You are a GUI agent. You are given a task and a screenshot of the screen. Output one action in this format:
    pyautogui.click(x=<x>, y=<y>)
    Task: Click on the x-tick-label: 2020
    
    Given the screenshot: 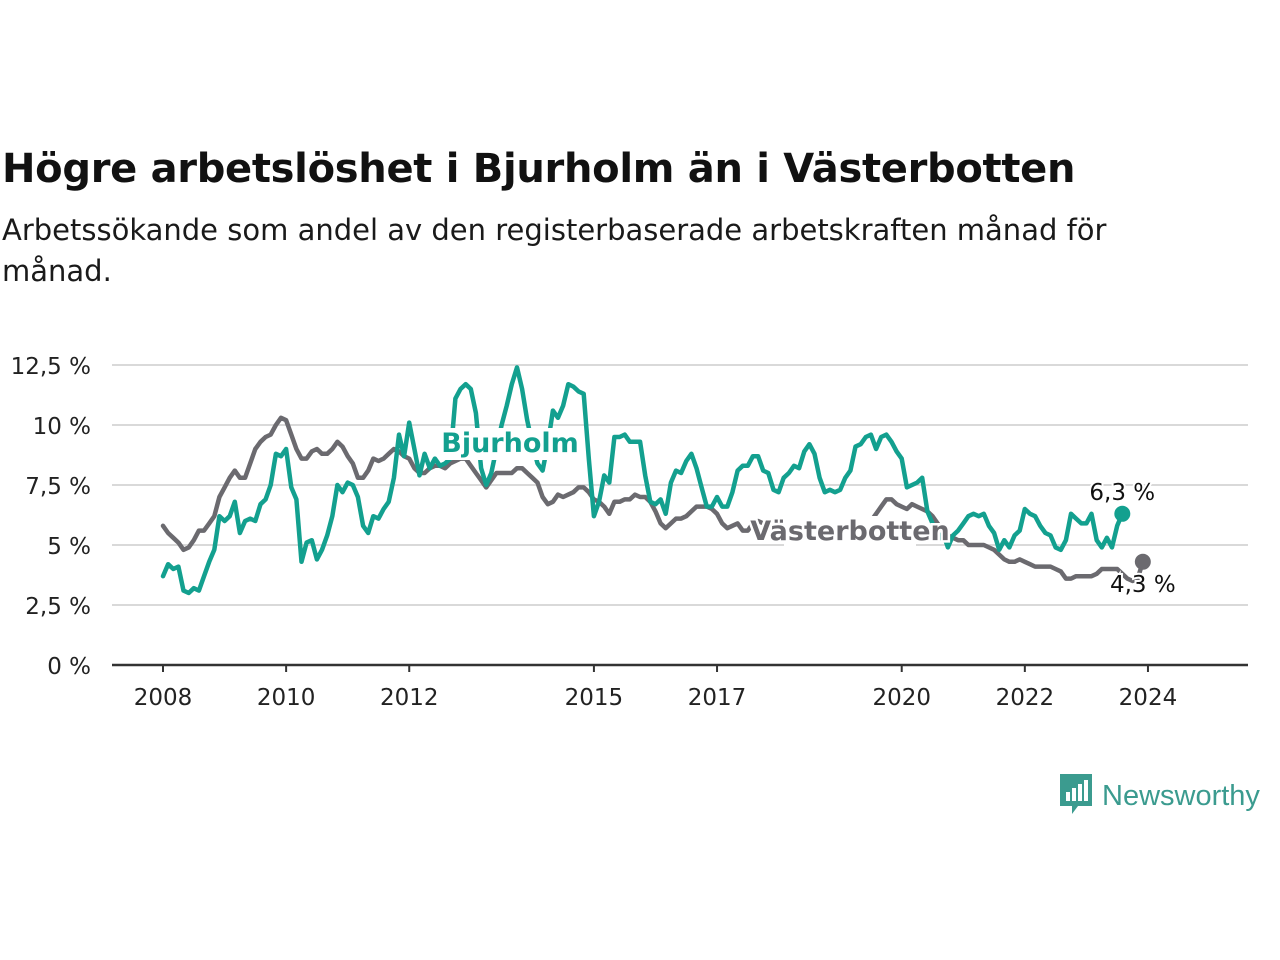 What is the action you would take?
    pyautogui.click(x=901, y=698)
    